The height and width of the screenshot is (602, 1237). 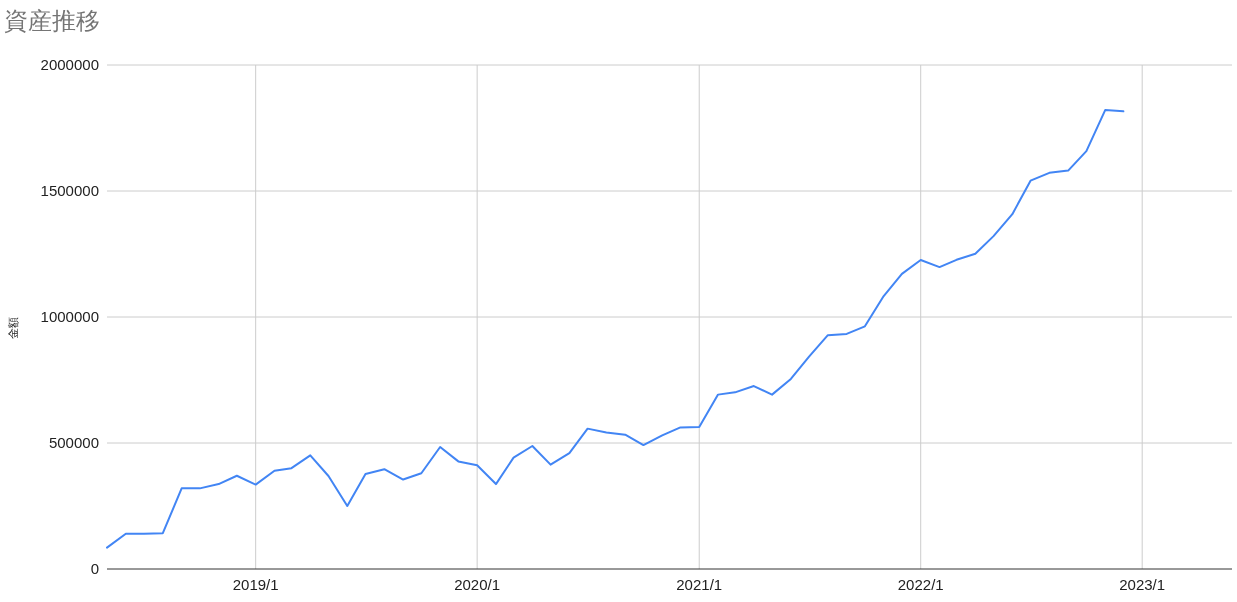 I want to click on x-tick-label: 2021/1, so click(x=699, y=584).